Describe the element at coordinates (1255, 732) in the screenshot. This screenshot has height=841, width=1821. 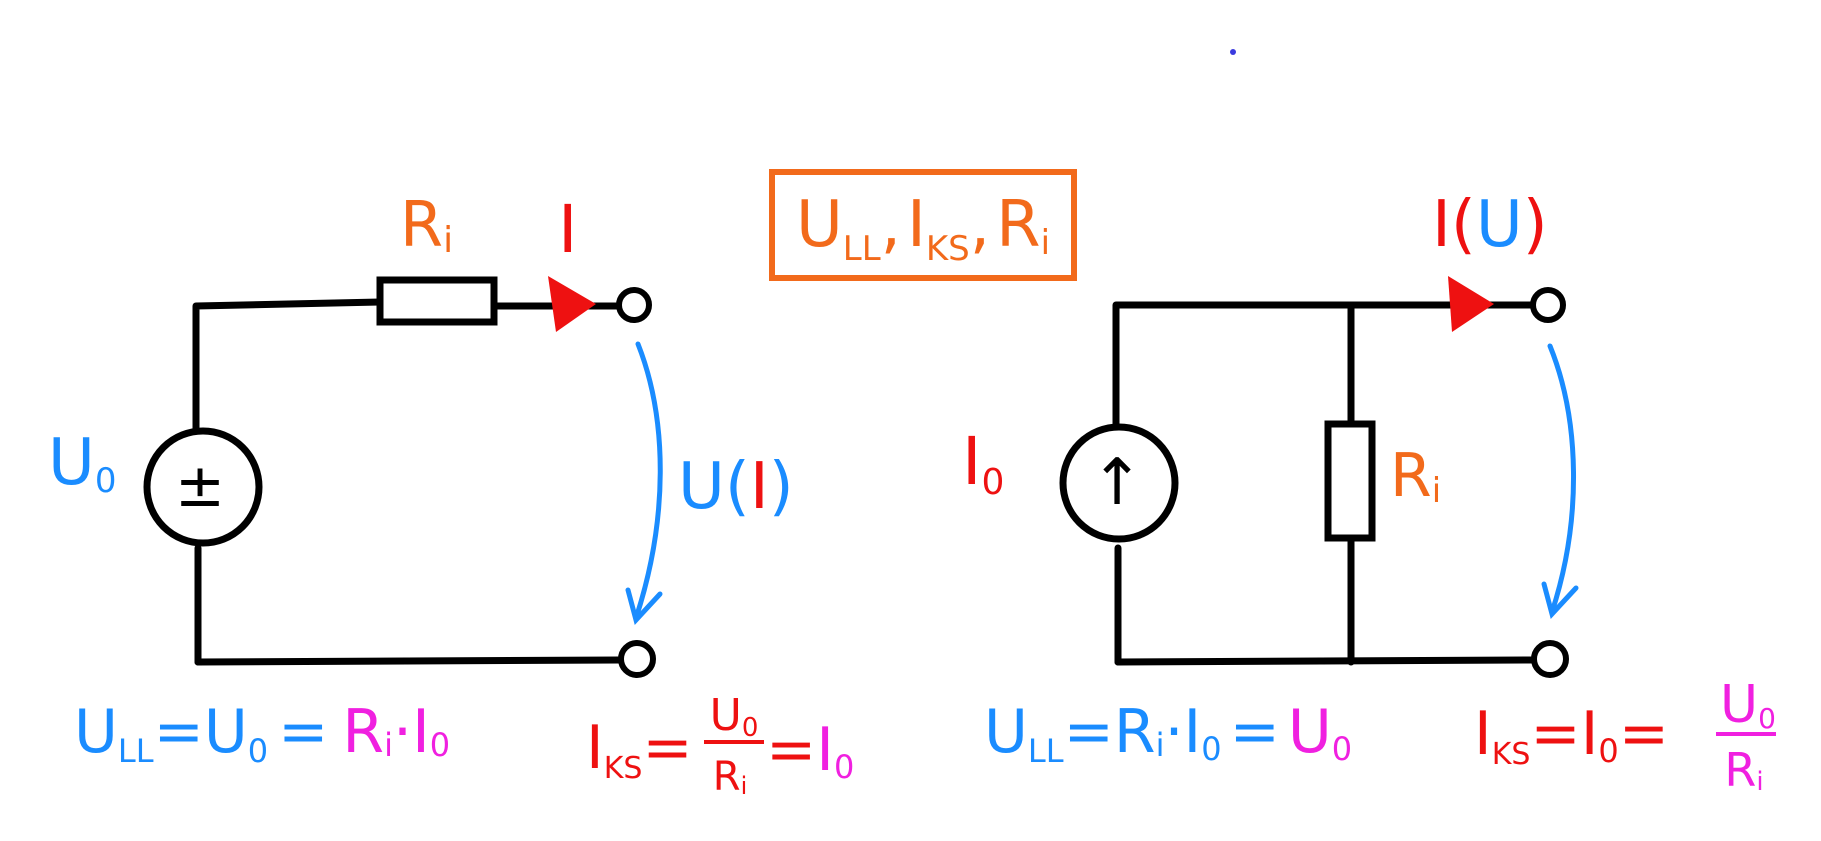
I see `right-ull-eq2: =` at that location.